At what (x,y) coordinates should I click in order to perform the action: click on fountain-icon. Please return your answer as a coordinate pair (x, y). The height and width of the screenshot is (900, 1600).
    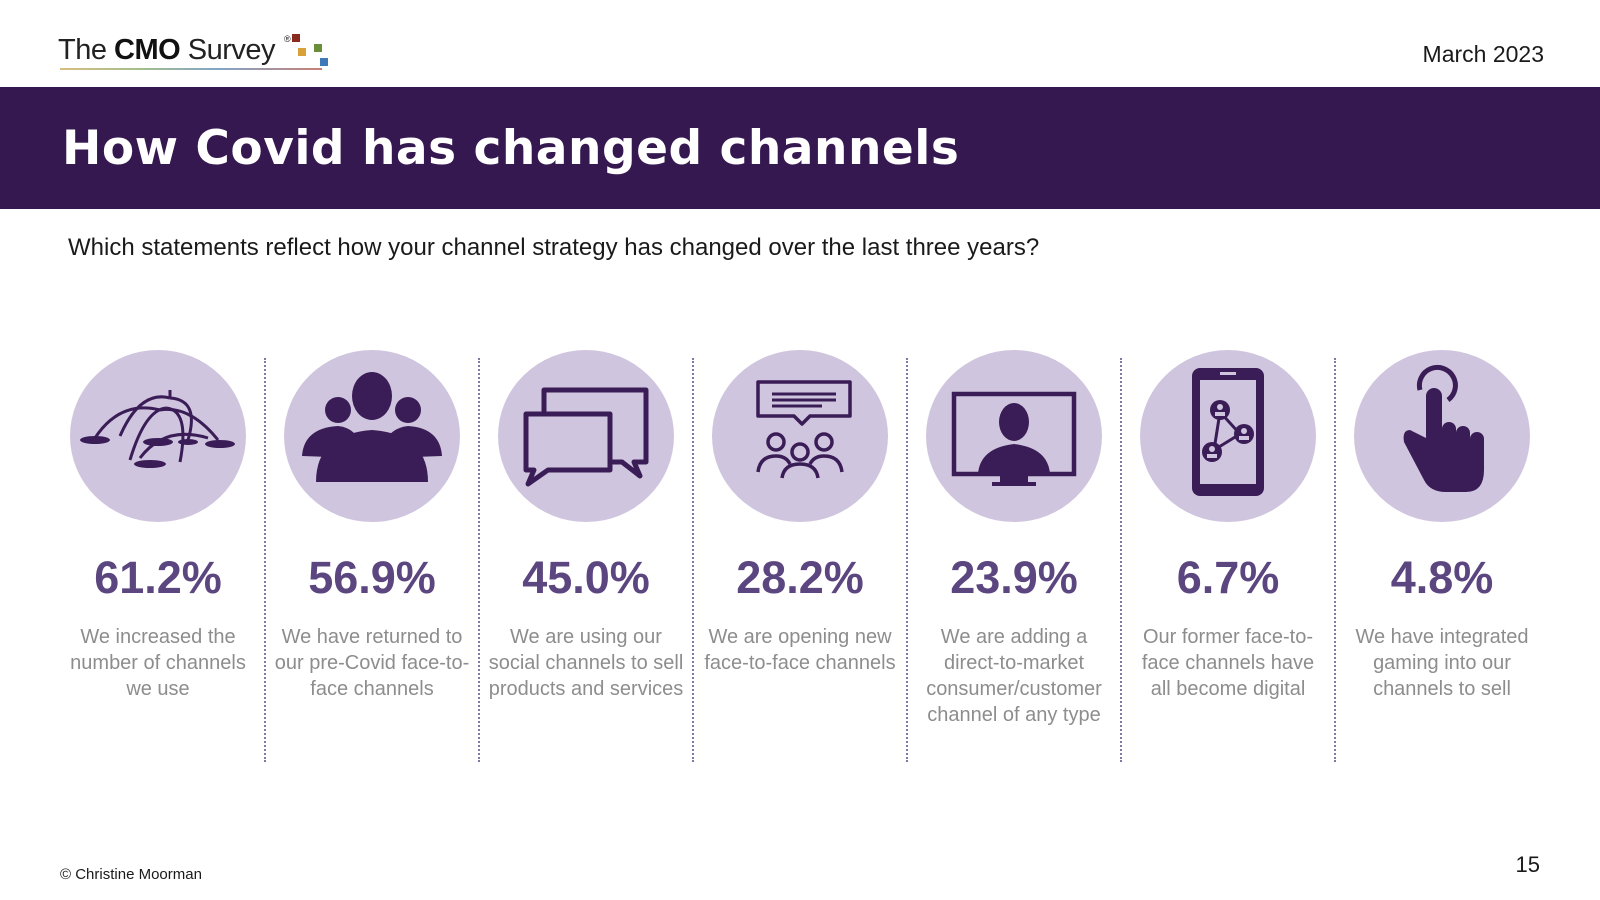
    Looking at the image, I should click on (157, 429).